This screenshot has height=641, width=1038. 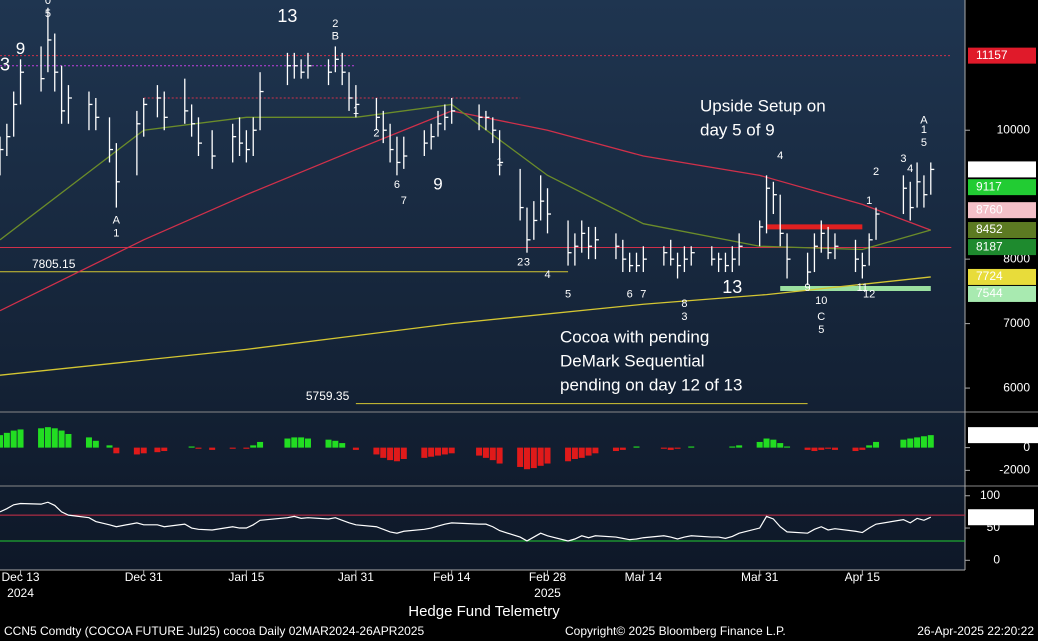 What do you see at coordinates (634, 336) in the screenshot?
I see `annotation: Cocoa with pending` at bounding box center [634, 336].